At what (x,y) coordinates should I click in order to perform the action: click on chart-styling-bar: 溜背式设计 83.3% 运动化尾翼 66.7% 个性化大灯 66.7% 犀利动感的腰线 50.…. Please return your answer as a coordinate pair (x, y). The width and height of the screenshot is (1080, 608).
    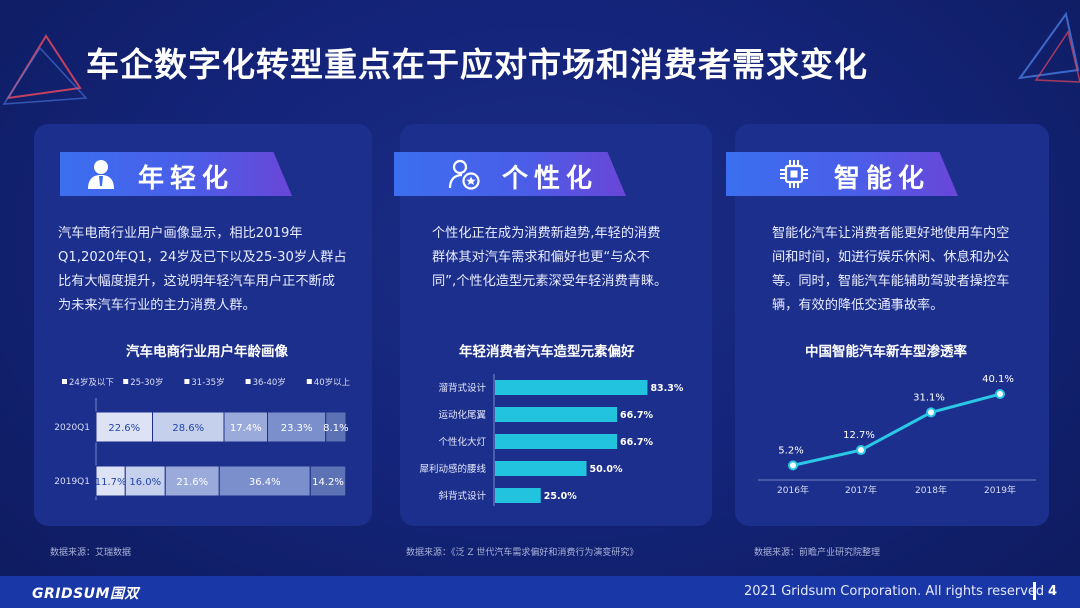
    Looking at the image, I should click on (551, 440).